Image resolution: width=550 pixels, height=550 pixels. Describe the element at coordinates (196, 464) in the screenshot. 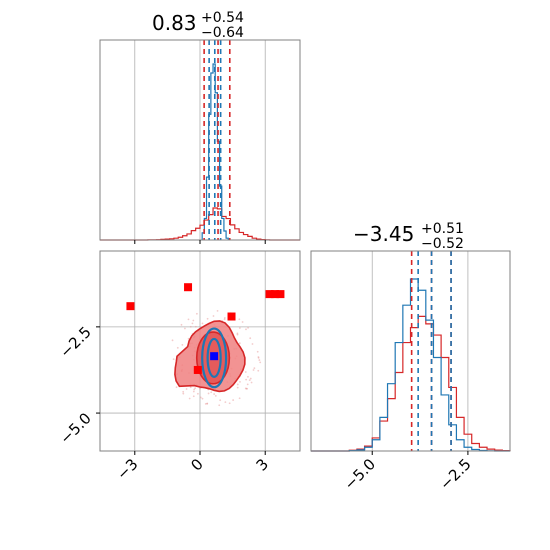

I see `joint-xtick-label-1: 0` at that location.